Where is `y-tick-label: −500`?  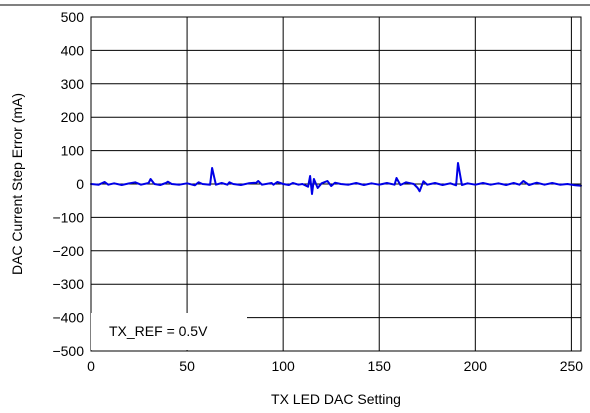
y-tick-label: −500 is located at coordinates (68, 351).